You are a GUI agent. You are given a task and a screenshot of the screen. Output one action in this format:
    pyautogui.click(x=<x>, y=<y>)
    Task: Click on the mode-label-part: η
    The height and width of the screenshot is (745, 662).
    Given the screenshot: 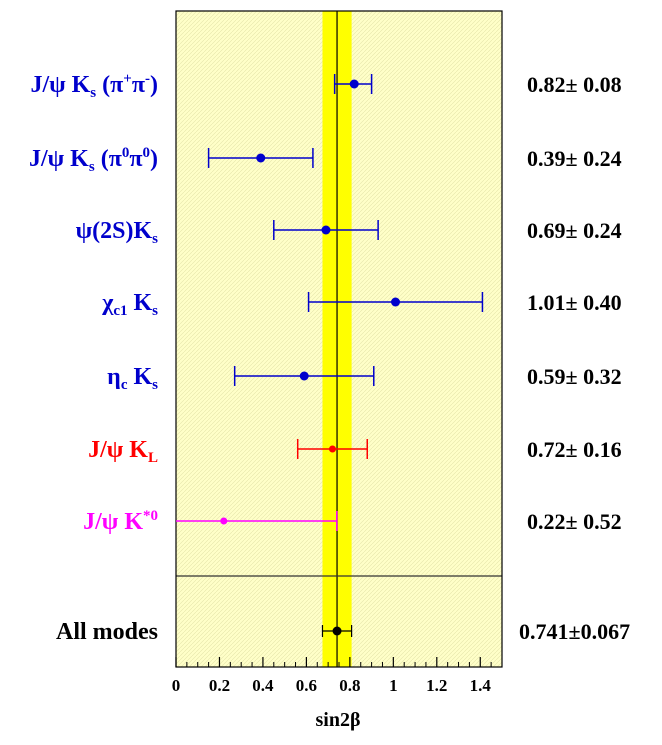 What is the action you would take?
    pyautogui.click(x=114, y=377)
    